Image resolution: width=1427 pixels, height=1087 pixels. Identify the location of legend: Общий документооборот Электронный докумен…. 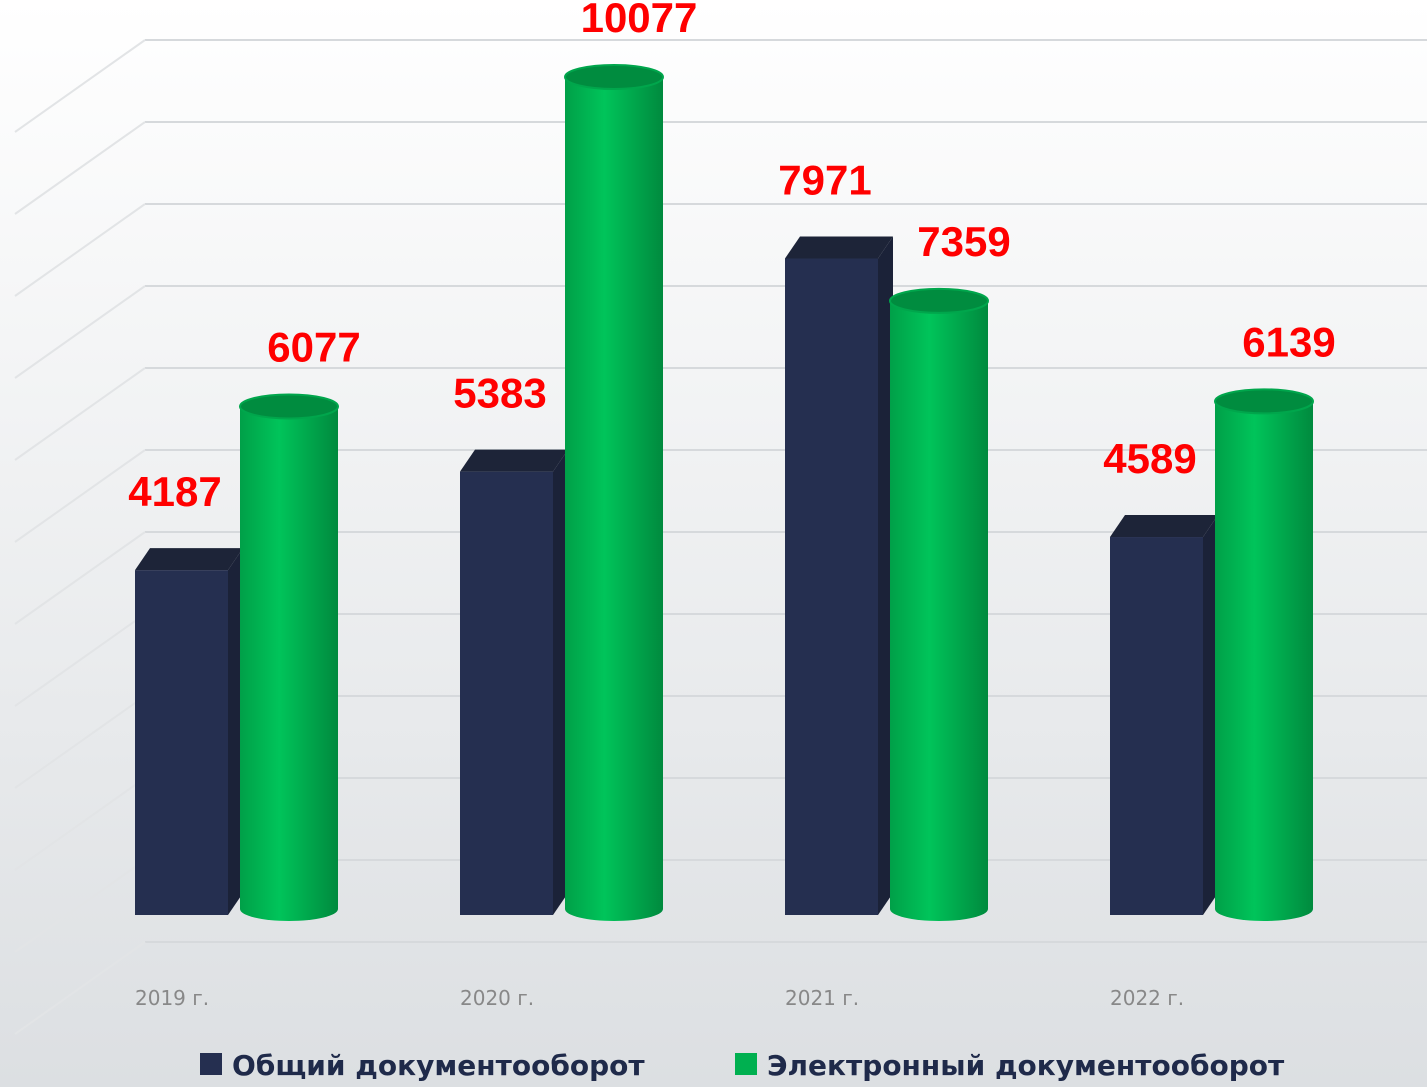
(742, 1065).